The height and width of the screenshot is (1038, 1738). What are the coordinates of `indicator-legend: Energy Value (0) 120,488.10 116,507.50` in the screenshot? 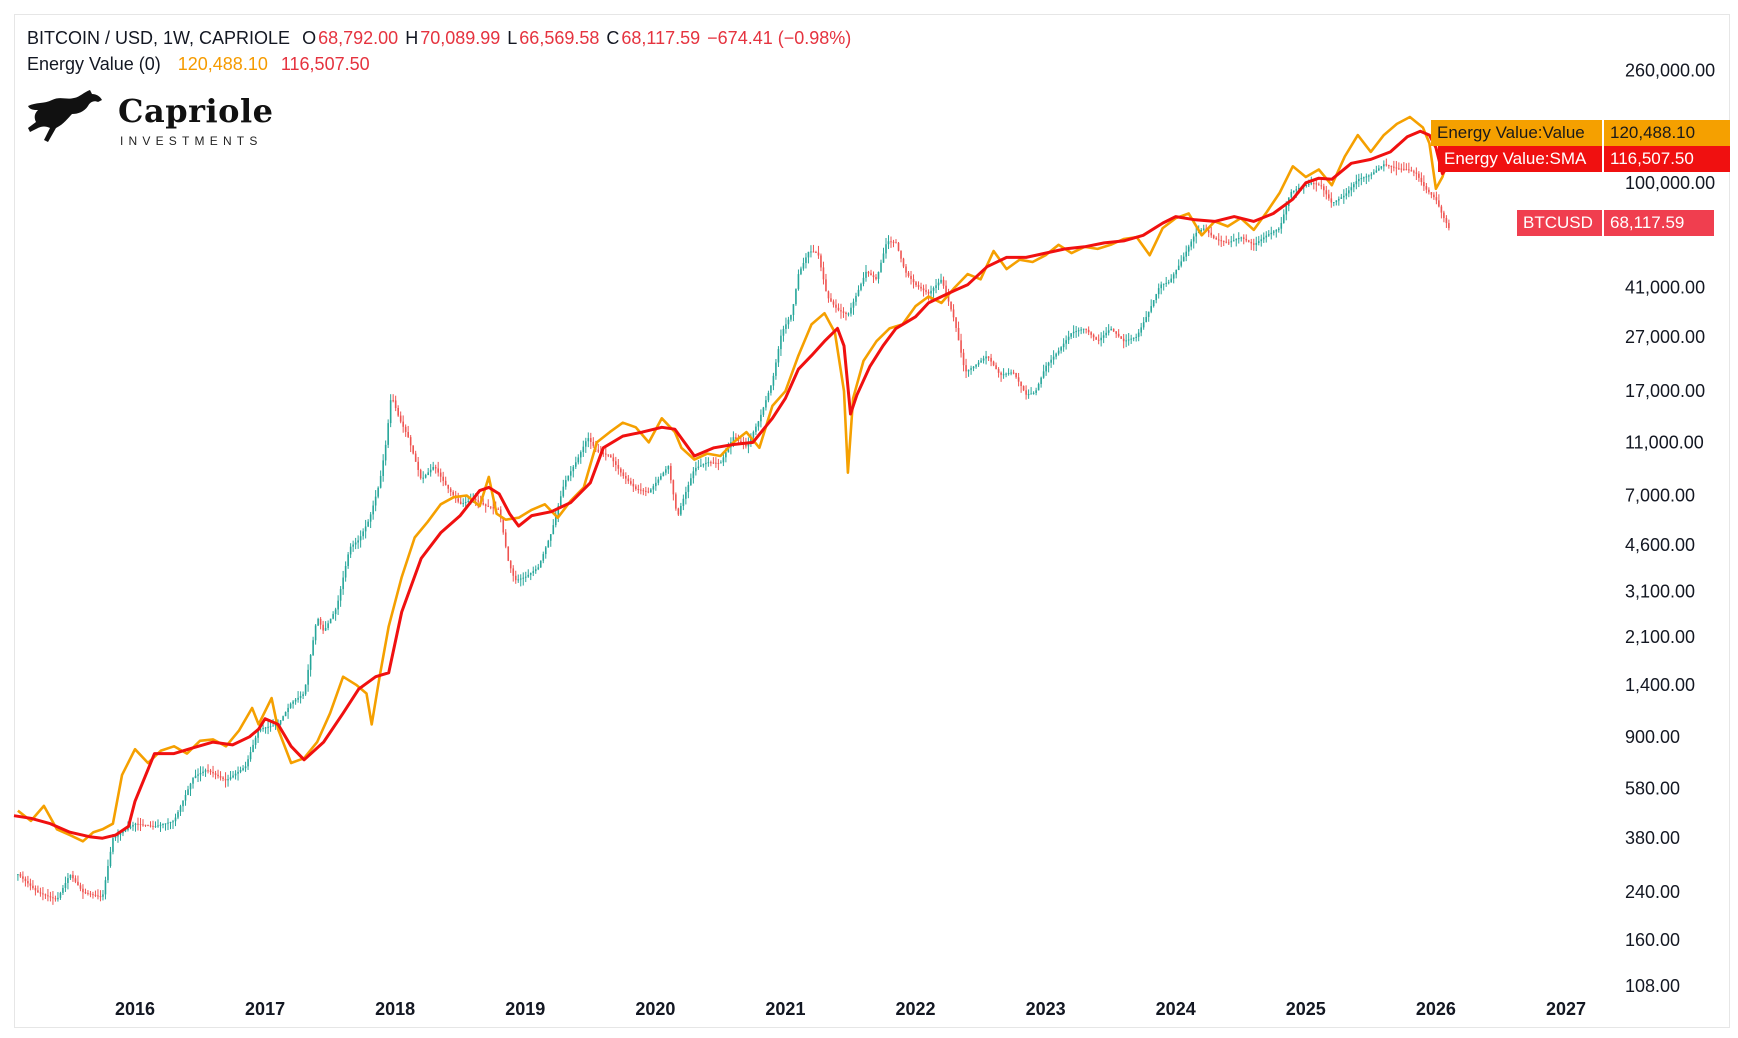 It's located at (199, 64).